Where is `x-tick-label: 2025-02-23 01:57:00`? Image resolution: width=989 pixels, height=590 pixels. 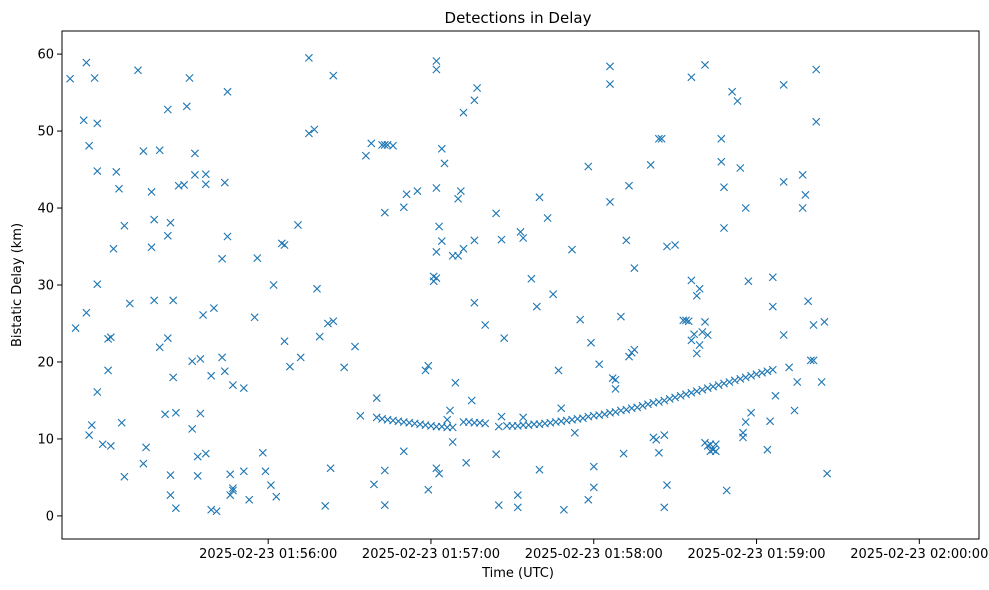
x-tick-label: 2025-02-23 01:57:00 is located at coordinates (431, 554).